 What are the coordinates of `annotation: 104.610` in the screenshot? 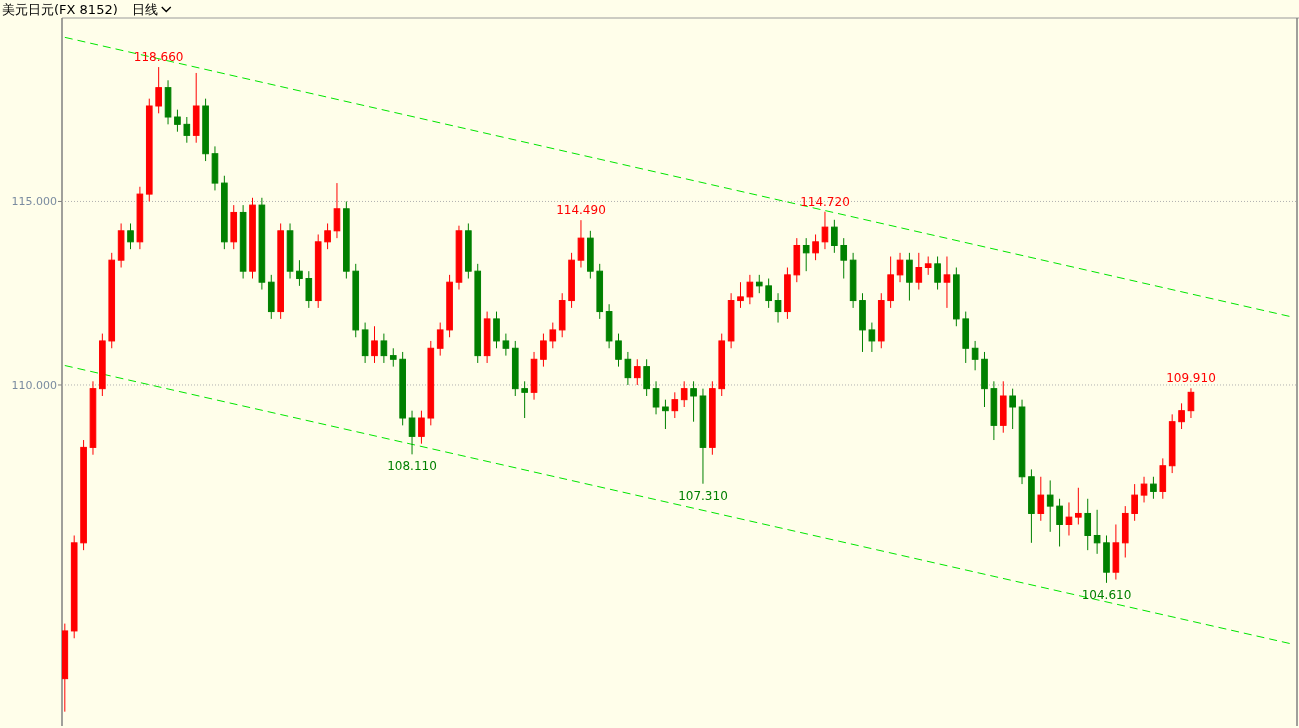 It's located at (1106, 594).